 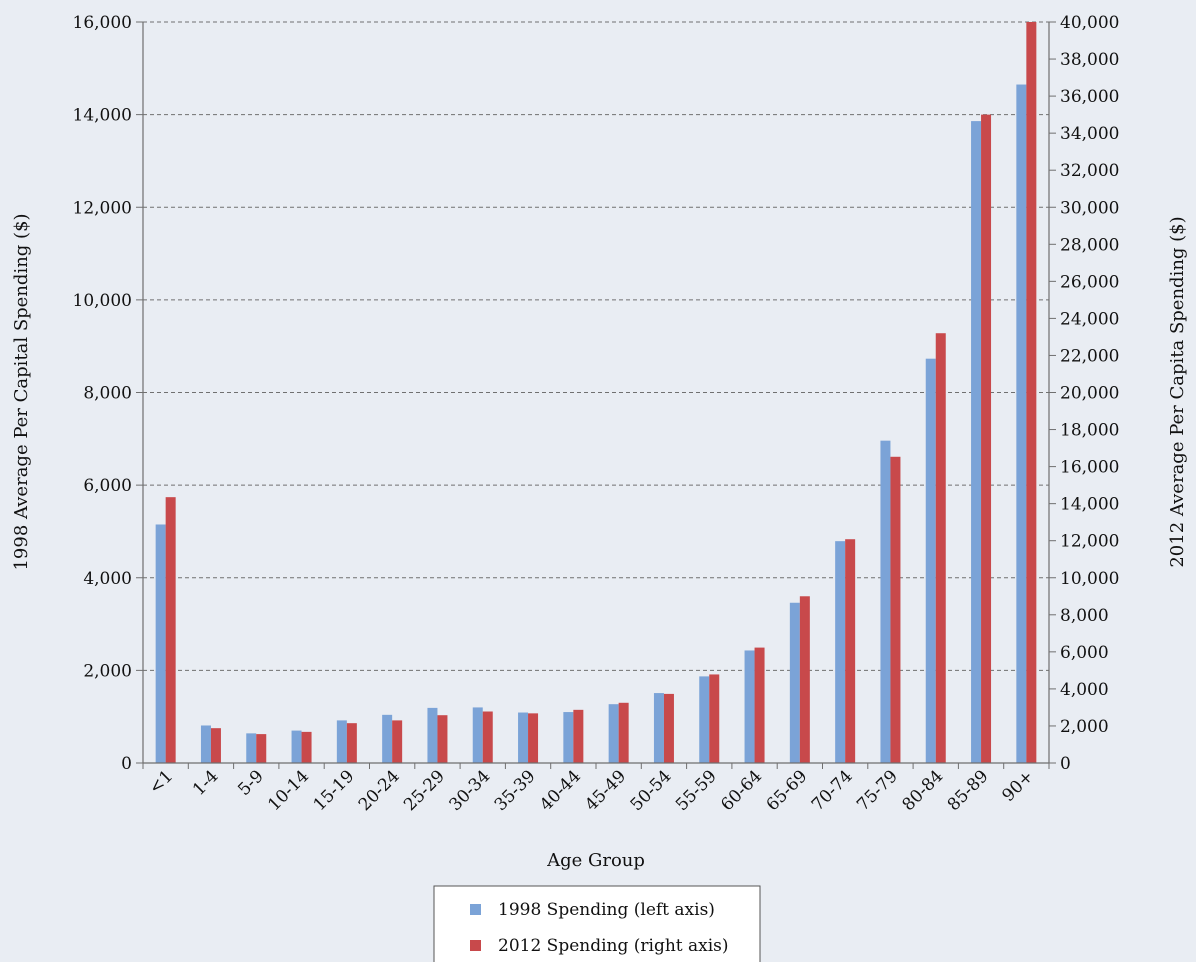 I want to click on x-tick-label: 45-49, so click(x=605, y=790).